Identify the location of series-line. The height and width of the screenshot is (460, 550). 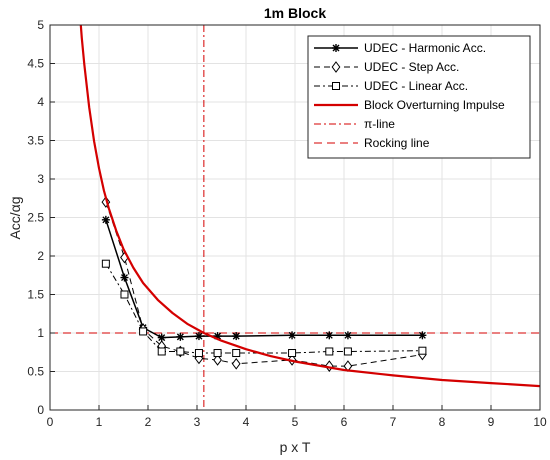
(264, 308).